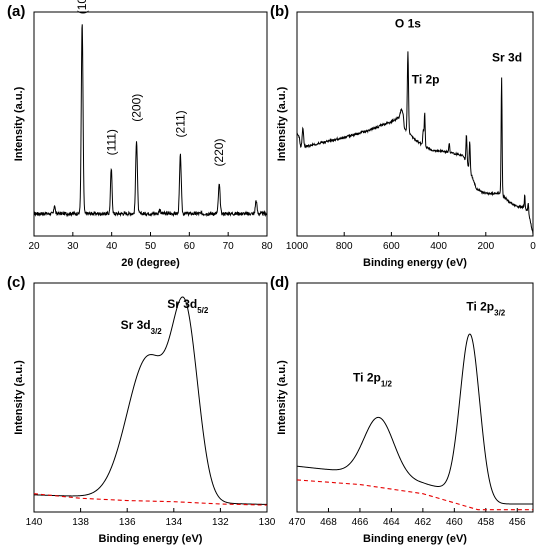  What do you see at coordinates (454, 522) in the screenshot?
I see `x-tick-label: 460` at bounding box center [454, 522].